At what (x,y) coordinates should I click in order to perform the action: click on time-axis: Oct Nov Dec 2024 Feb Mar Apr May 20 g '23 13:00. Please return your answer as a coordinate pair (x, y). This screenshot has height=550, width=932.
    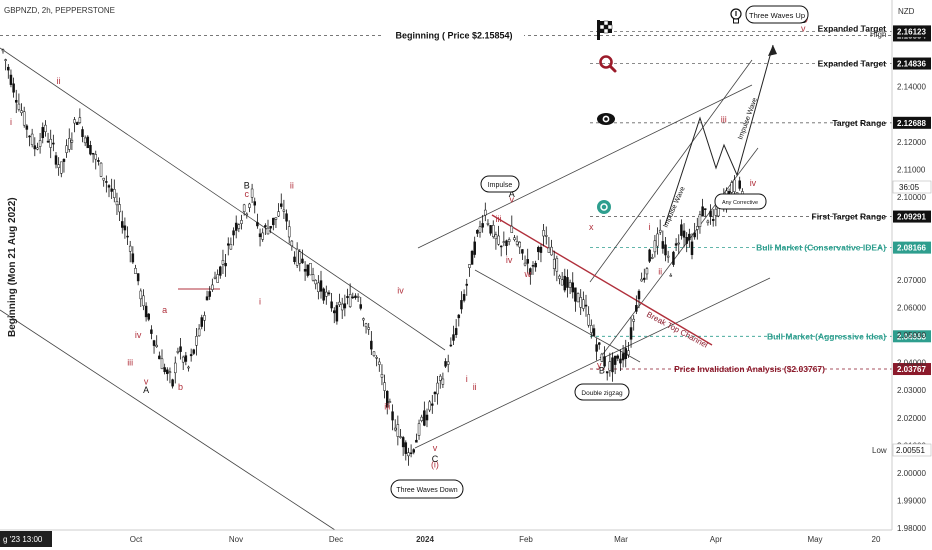
    Looking at the image, I should click on (440, 539).